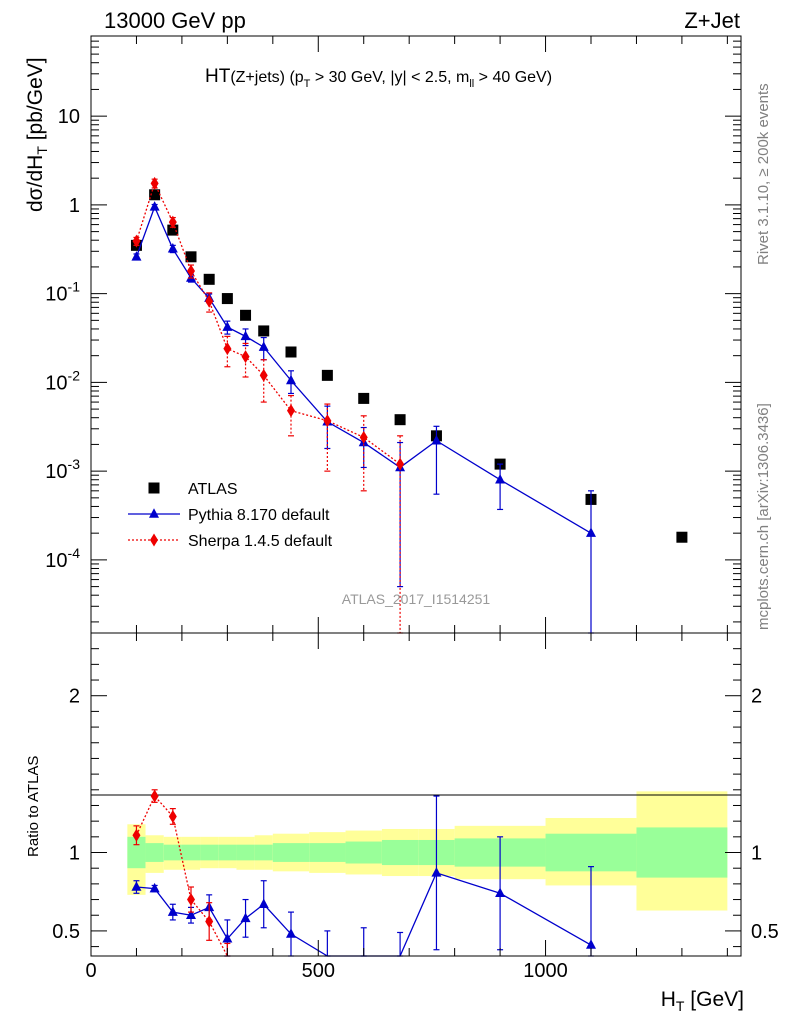  I want to click on plot-title-mass: > 40 GeV), so click(513, 77).